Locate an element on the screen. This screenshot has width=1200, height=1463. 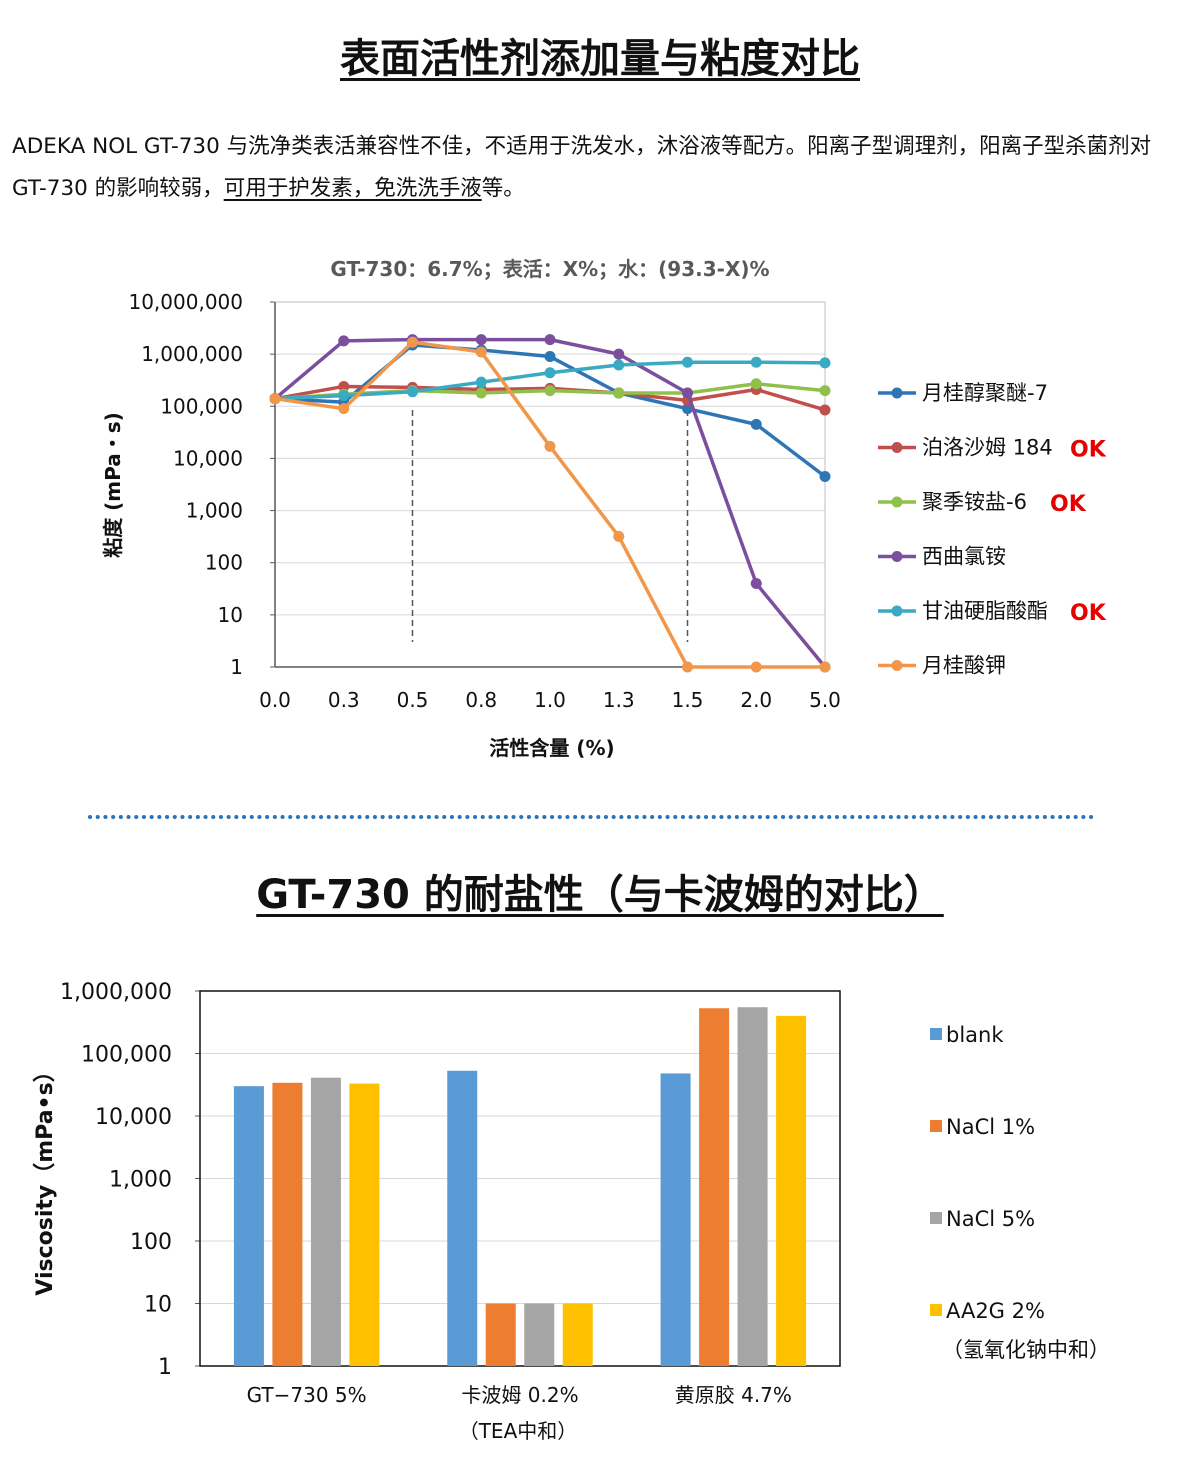
chart1-x-tick-label: 0.0 is located at coordinates (275, 700).